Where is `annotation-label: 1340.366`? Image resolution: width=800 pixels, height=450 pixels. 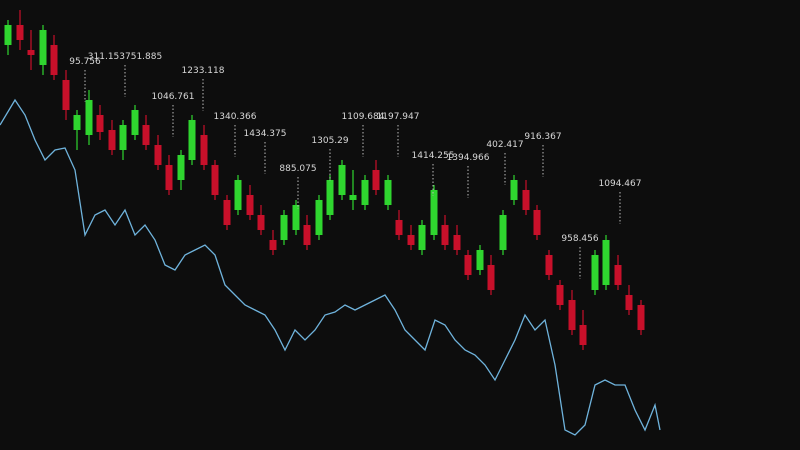 annotation-label: 1340.366 is located at coordinates (235, 117).